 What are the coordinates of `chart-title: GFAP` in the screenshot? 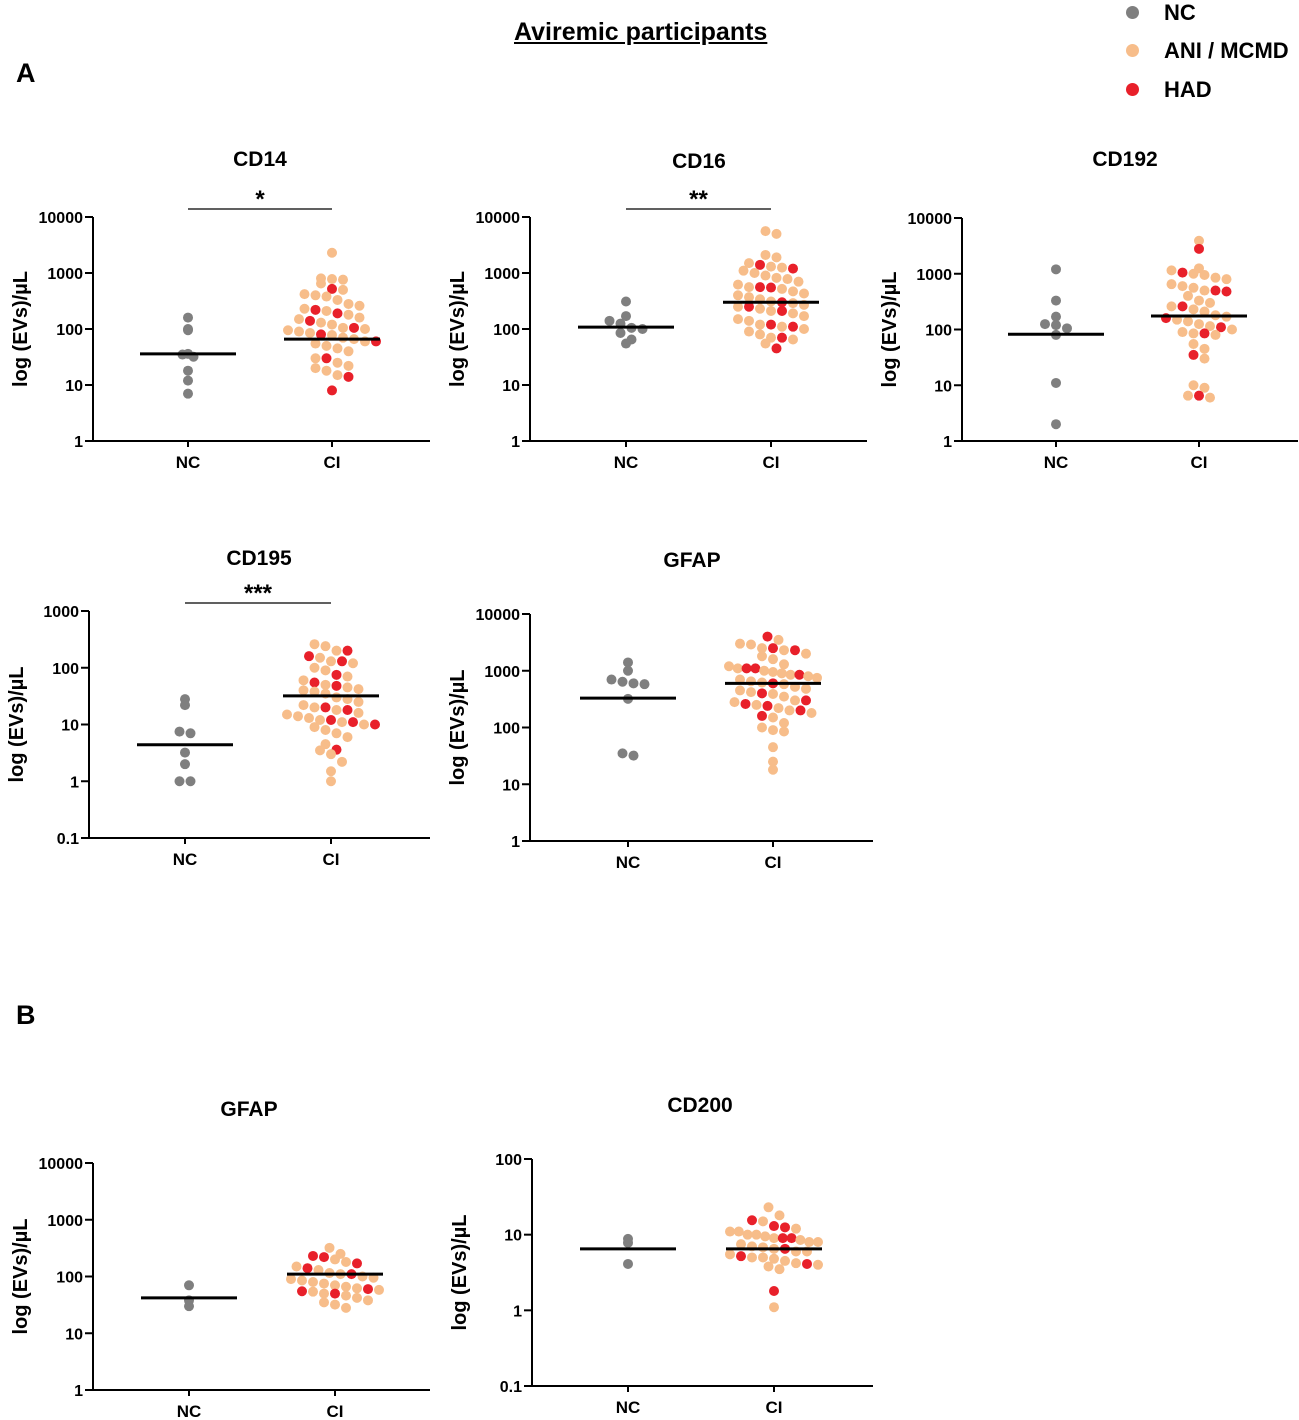 It's located at (691, 560).